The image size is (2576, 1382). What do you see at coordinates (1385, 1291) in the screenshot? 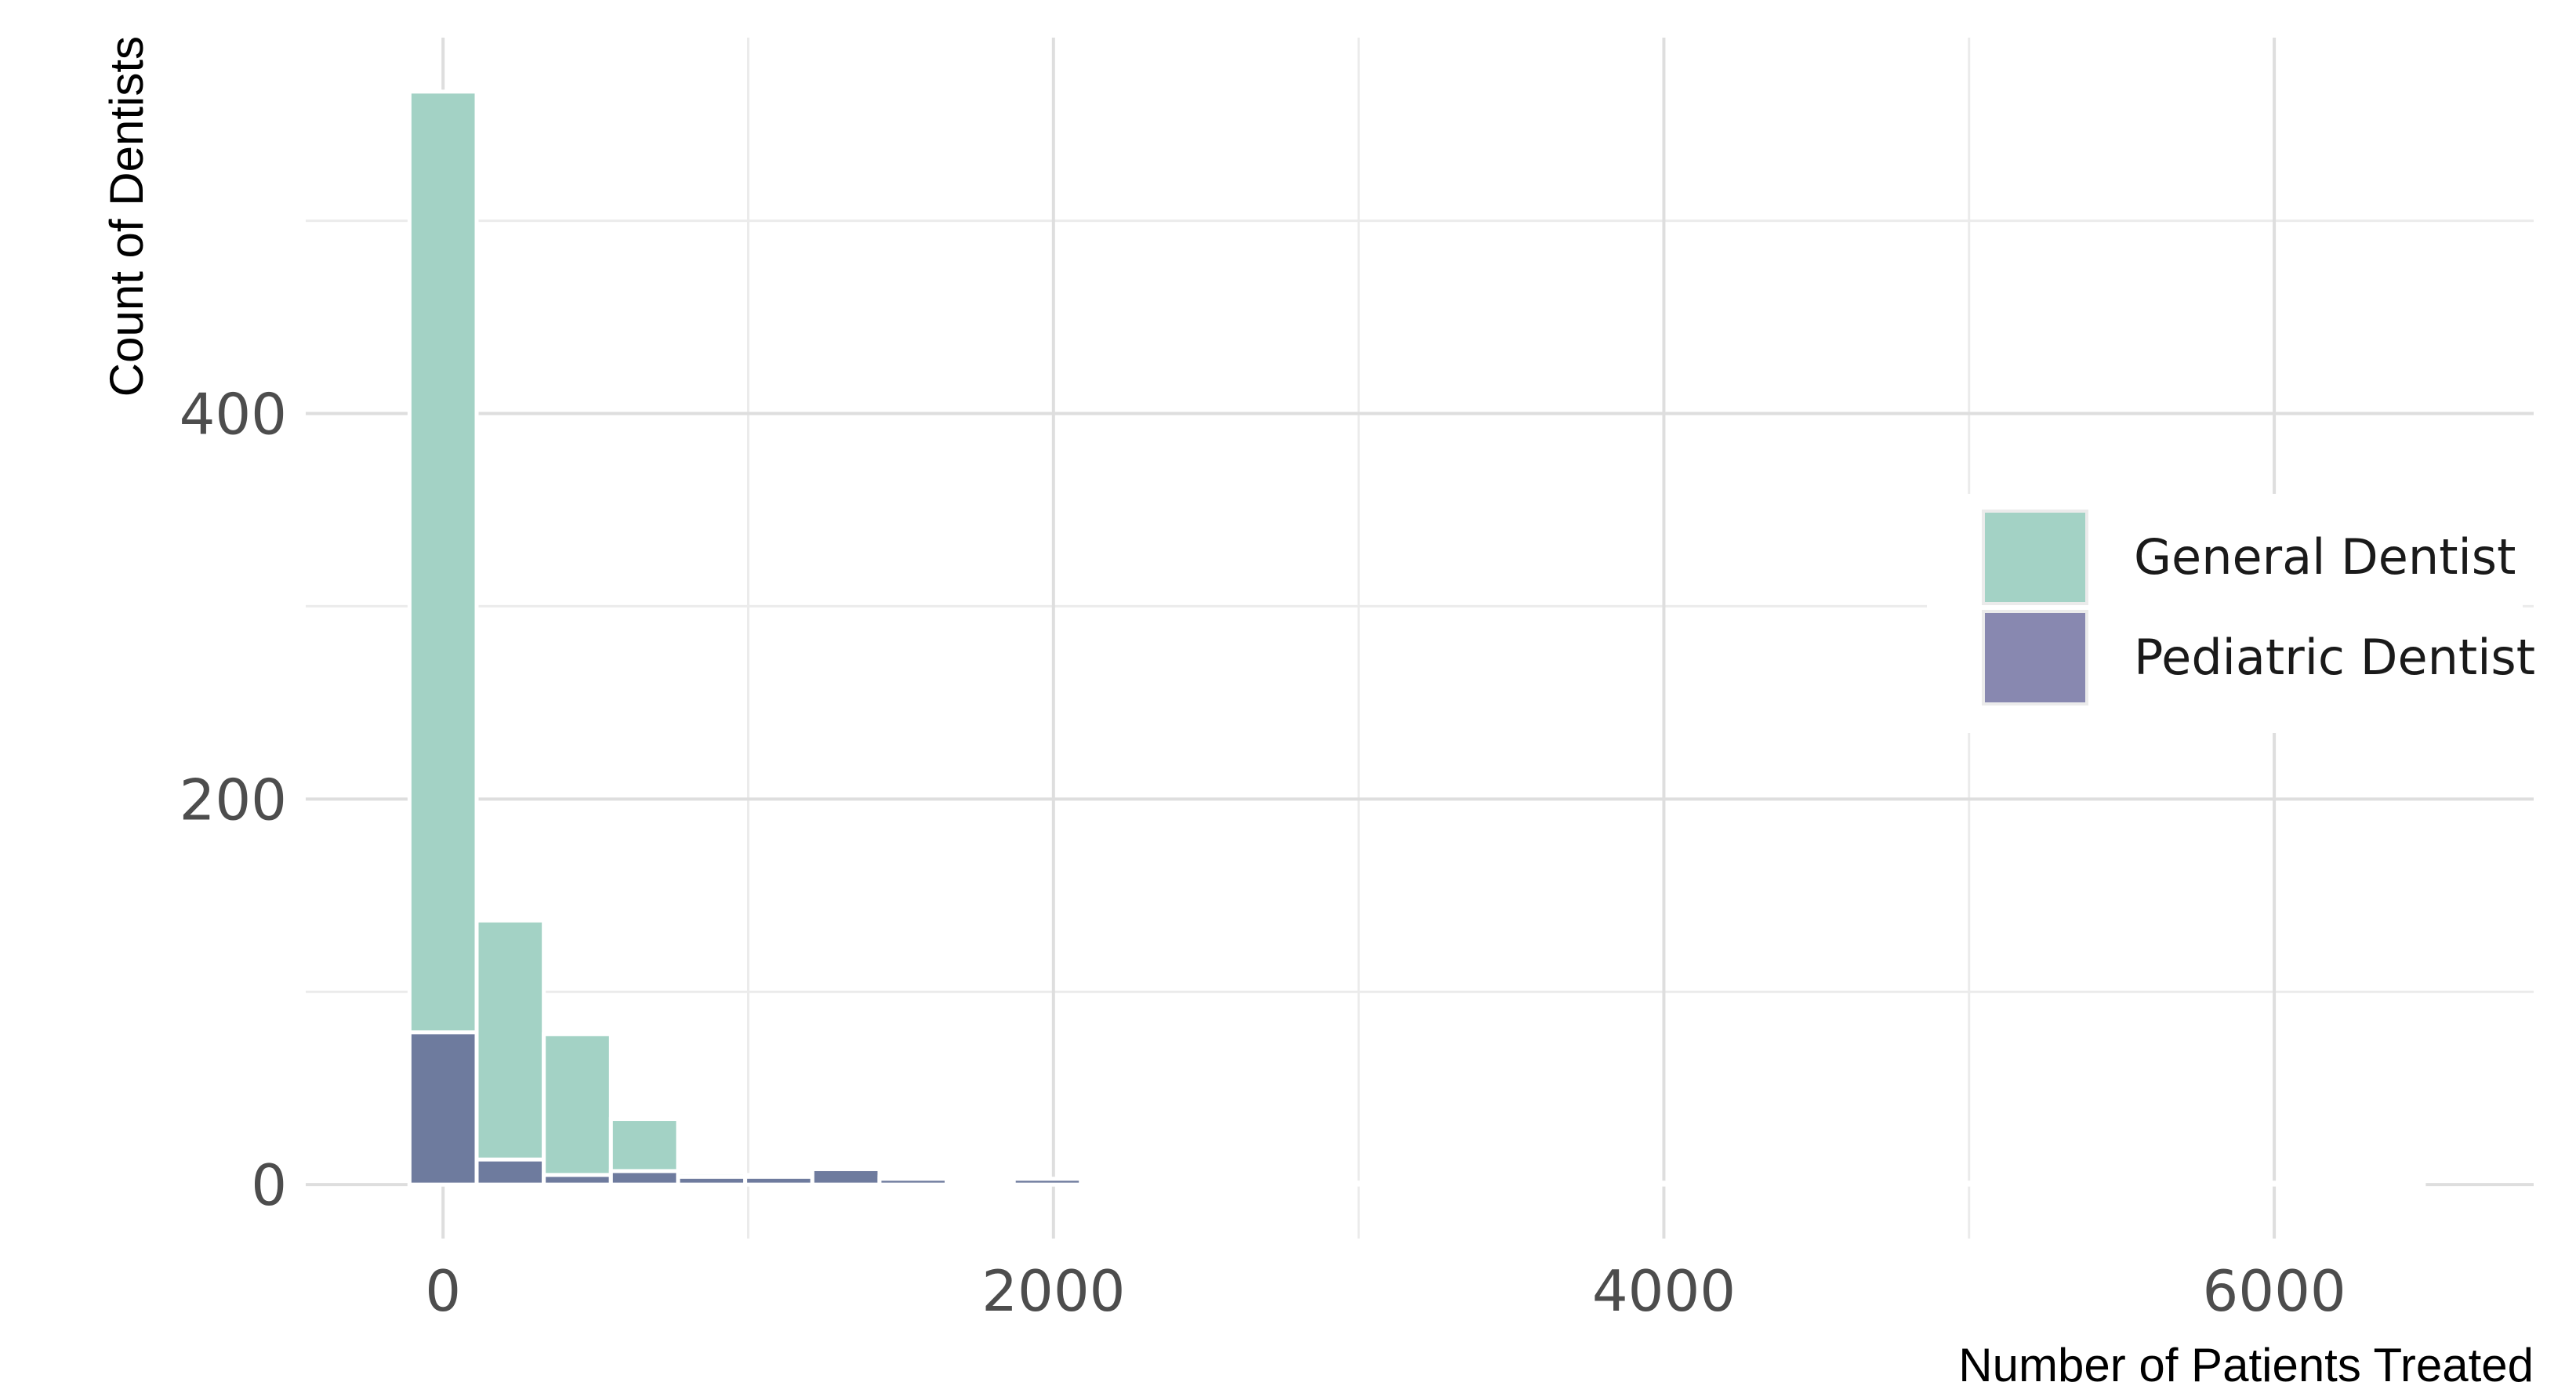
I see `x-axis-ticks: 0 2000 4000 6000` at bounding box center [1385, 1291].